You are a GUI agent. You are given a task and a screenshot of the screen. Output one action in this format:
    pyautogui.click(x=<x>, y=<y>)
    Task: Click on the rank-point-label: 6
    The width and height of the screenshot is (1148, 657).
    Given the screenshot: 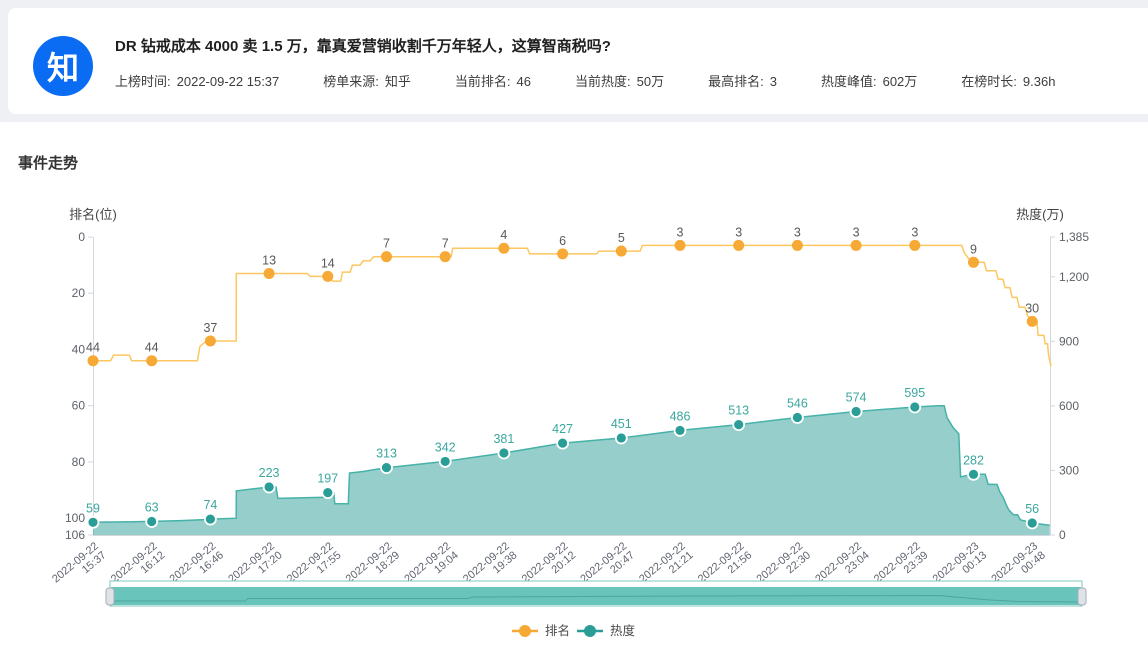 What is the action you would take?
    pyautogui.click(x=562, y=241)
    